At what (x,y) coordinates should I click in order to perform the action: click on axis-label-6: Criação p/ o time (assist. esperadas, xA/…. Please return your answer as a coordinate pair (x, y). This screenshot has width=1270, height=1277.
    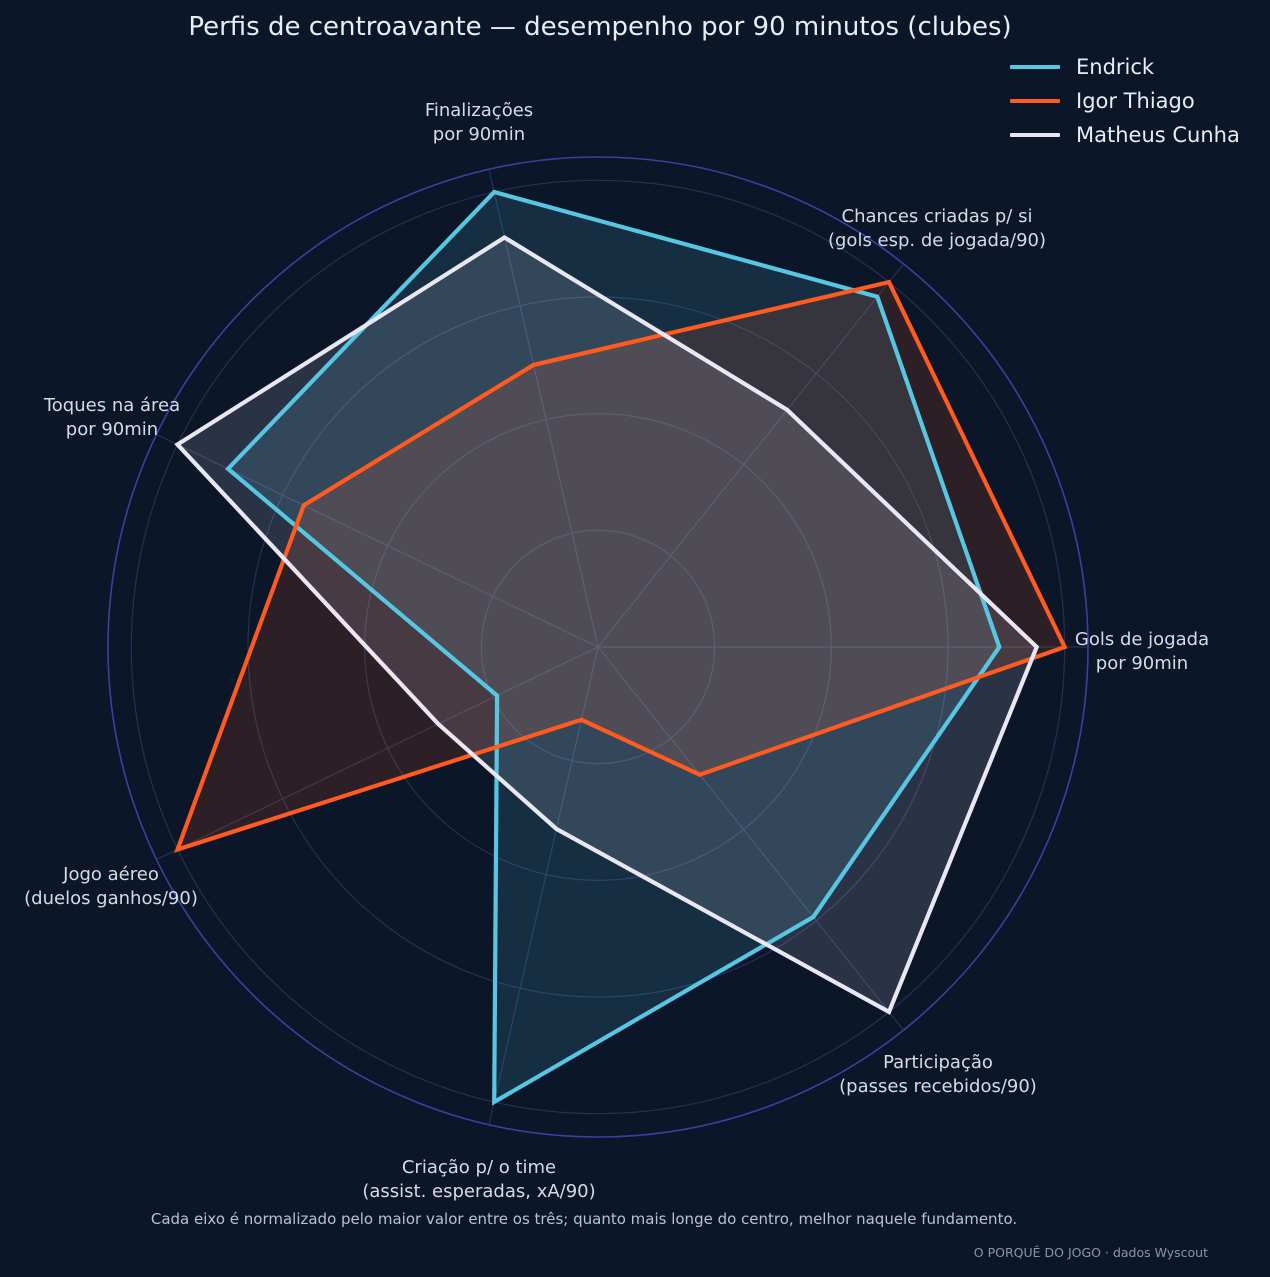
    Looking at the image, I should click on (478, 1179).